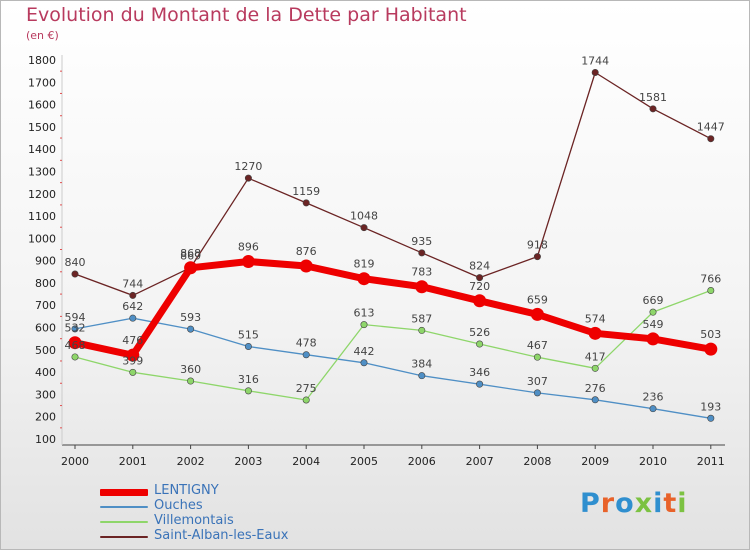 The image size is (750, 550). I want to click on x-tick-label: 2000, so click(75, 461).